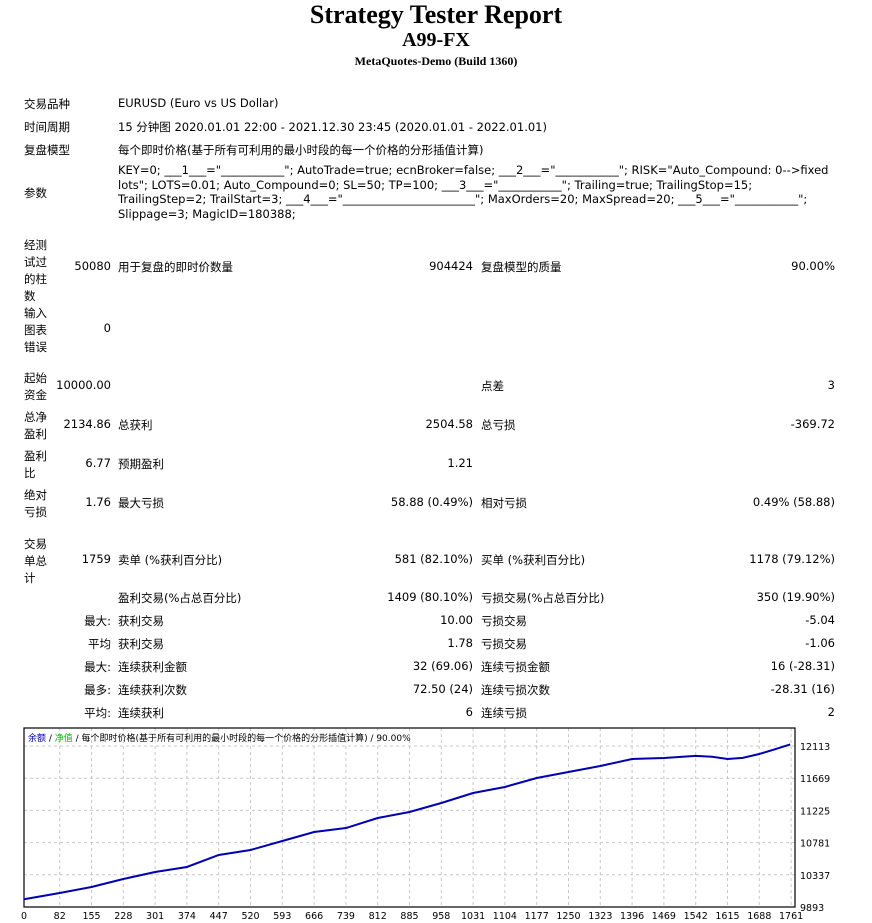 Image resolution: width=872 pixels, height=923 pixels. What do you see at coordinates (187, 916) in the screenshot?
I see `x-tick-label: 374` at bounding box center [187, 916].